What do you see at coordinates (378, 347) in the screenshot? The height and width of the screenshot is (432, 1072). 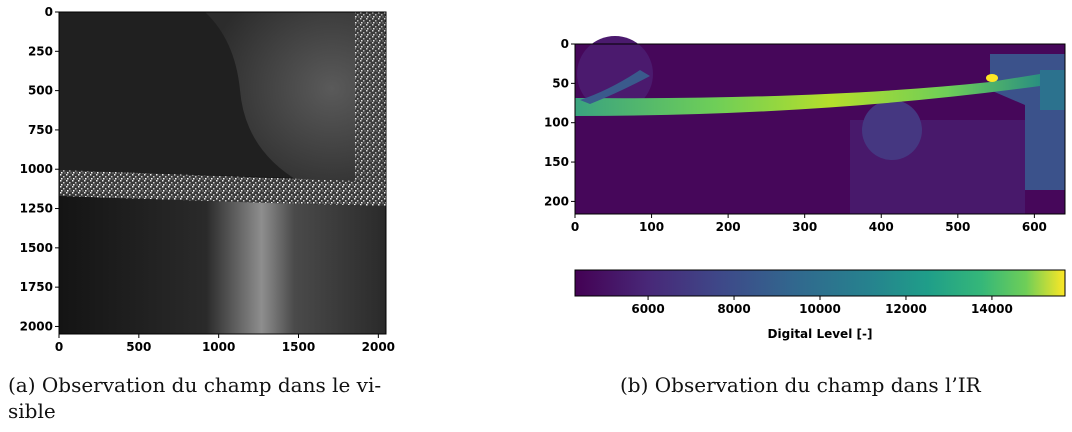 I see `visible-x-tick: 2000` at bounding box center [378, 347].